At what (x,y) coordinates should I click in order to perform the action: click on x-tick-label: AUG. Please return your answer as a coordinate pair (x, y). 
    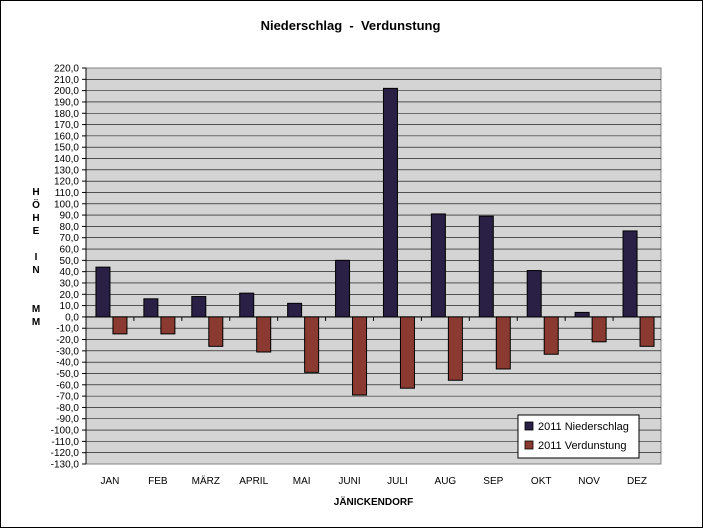
    Looking at the image, I should click on (446, 481).